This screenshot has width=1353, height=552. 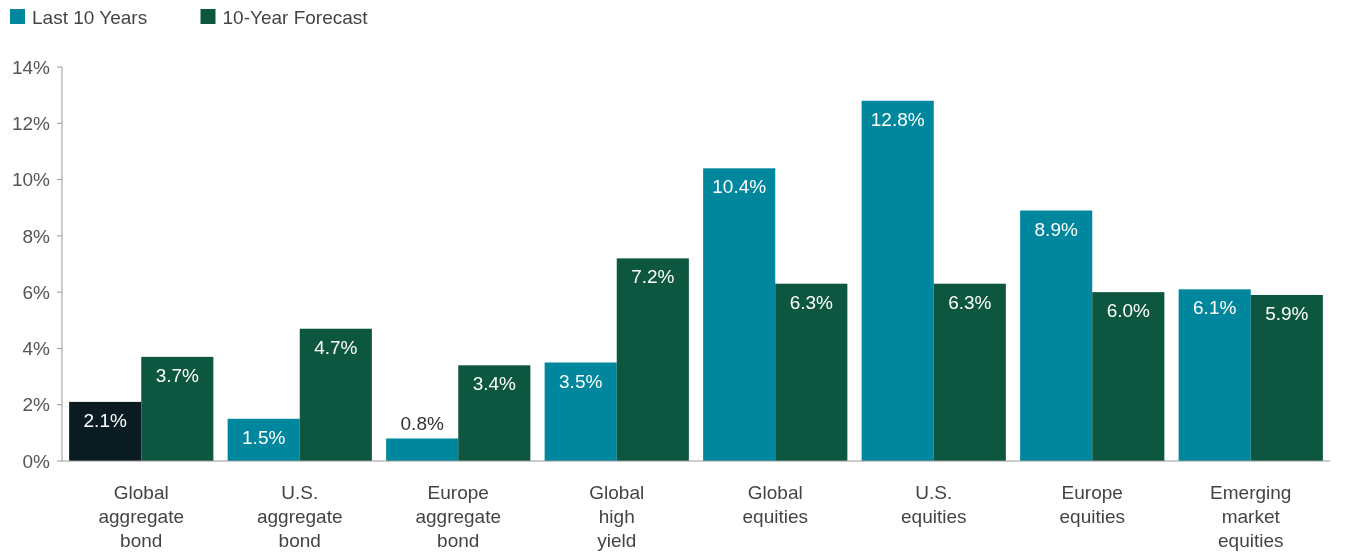 I want to click on data-label: 5.9%, so click(x=1287, y=313).